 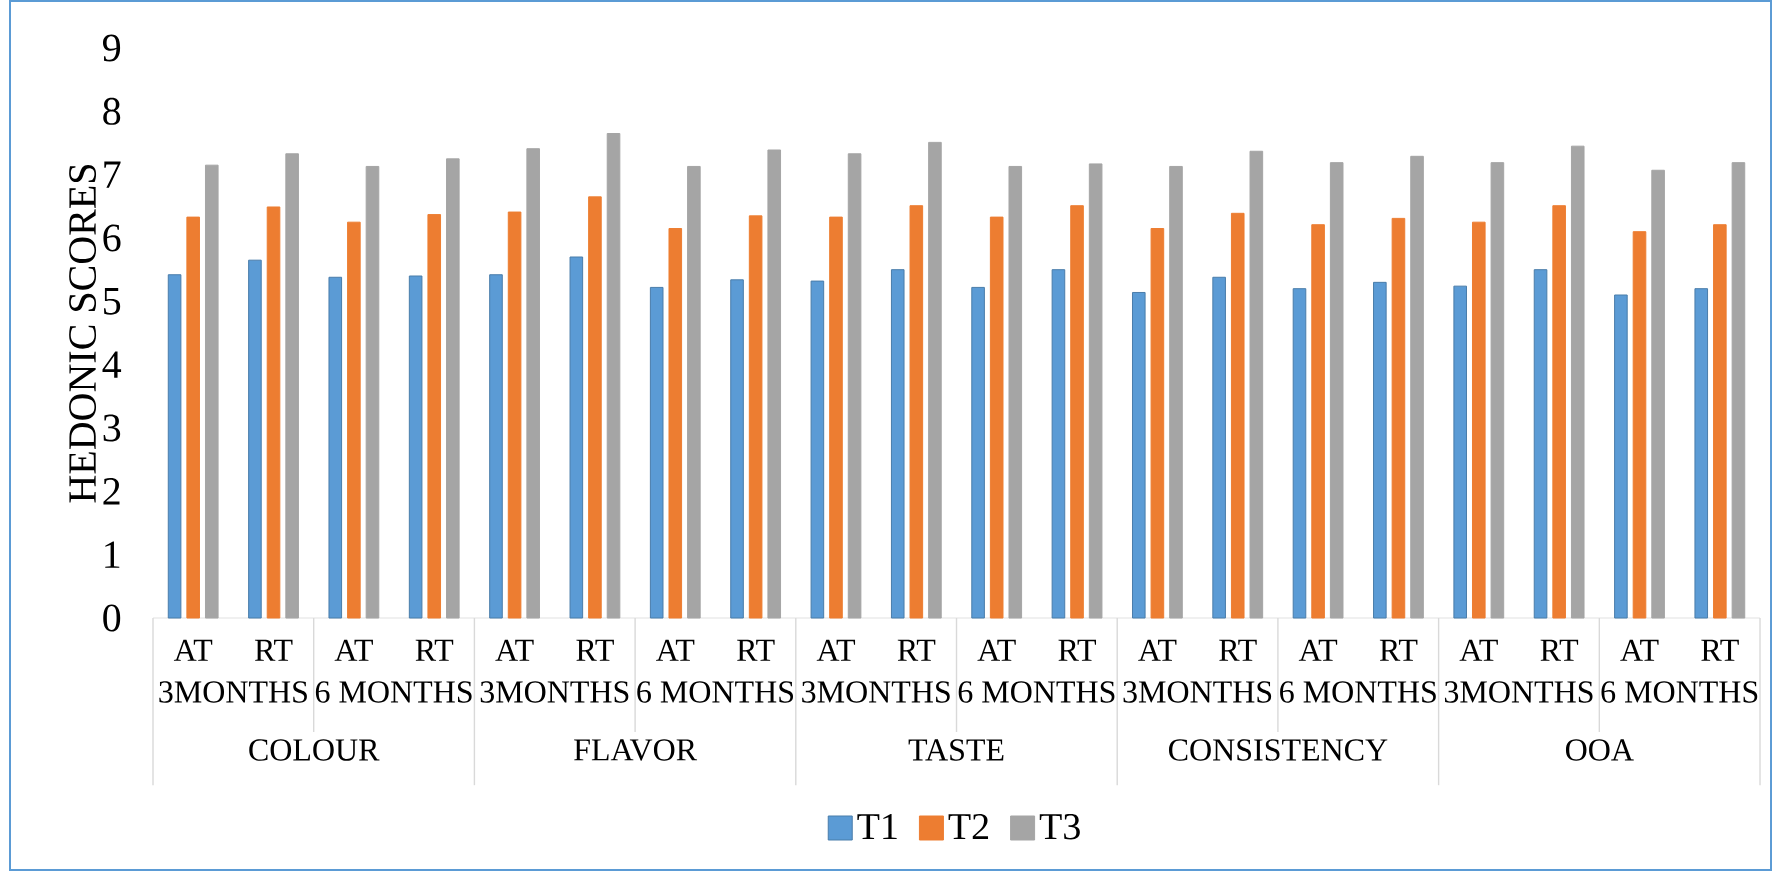 I want to click on y-tick-label: 3, so click(x=112, y=428).